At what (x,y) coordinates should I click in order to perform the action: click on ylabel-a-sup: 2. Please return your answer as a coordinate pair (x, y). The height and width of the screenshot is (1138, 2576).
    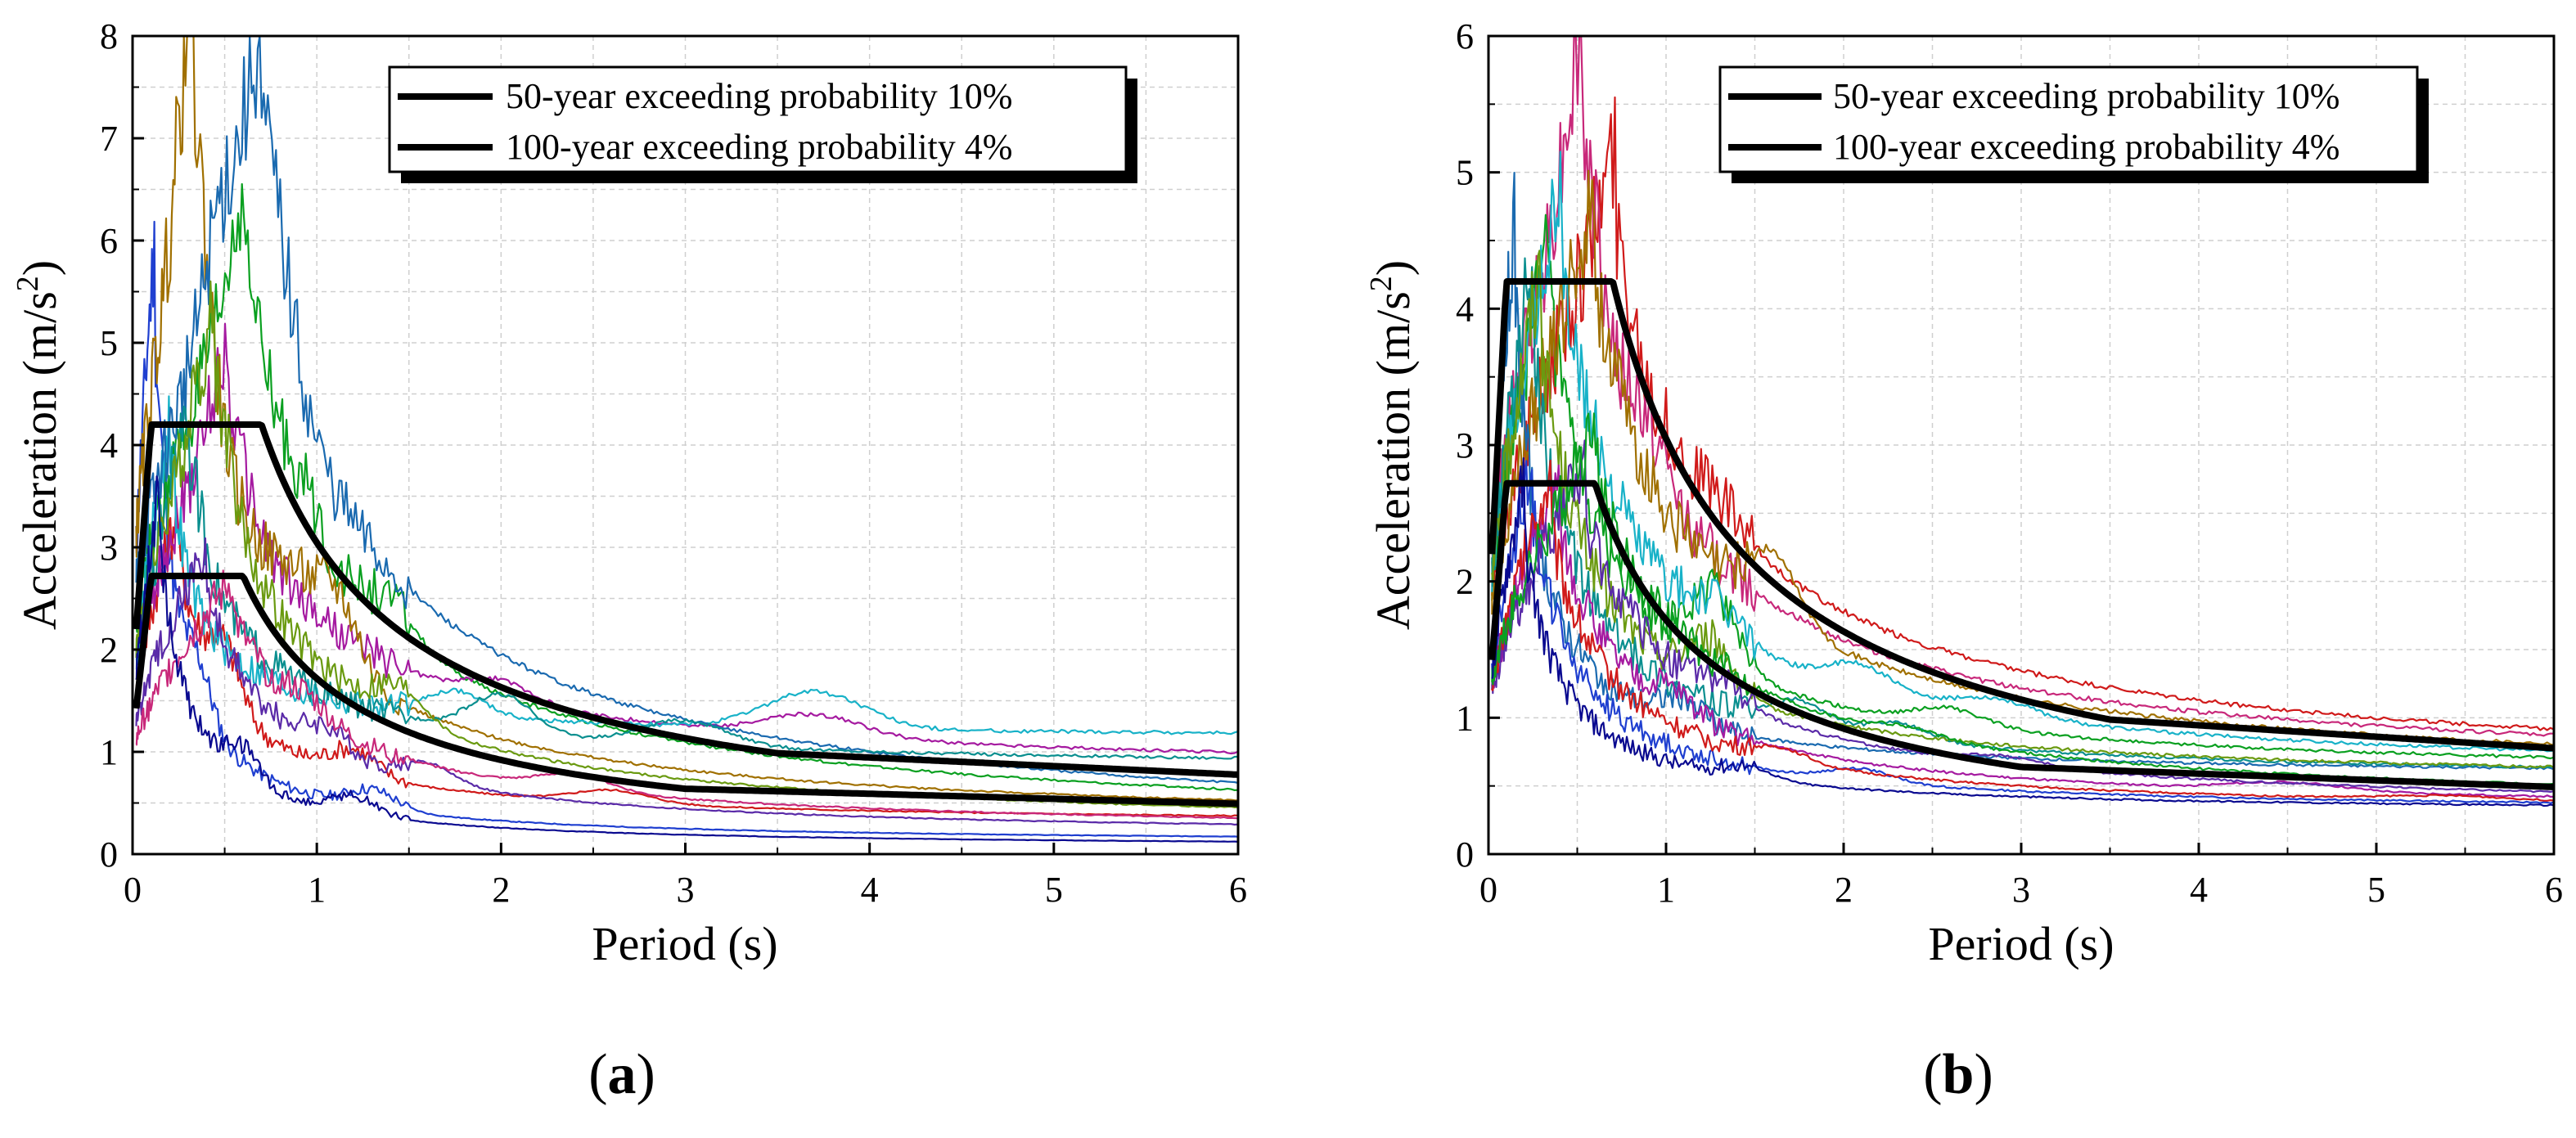
    Looking at the image, I should click on (28, 283).